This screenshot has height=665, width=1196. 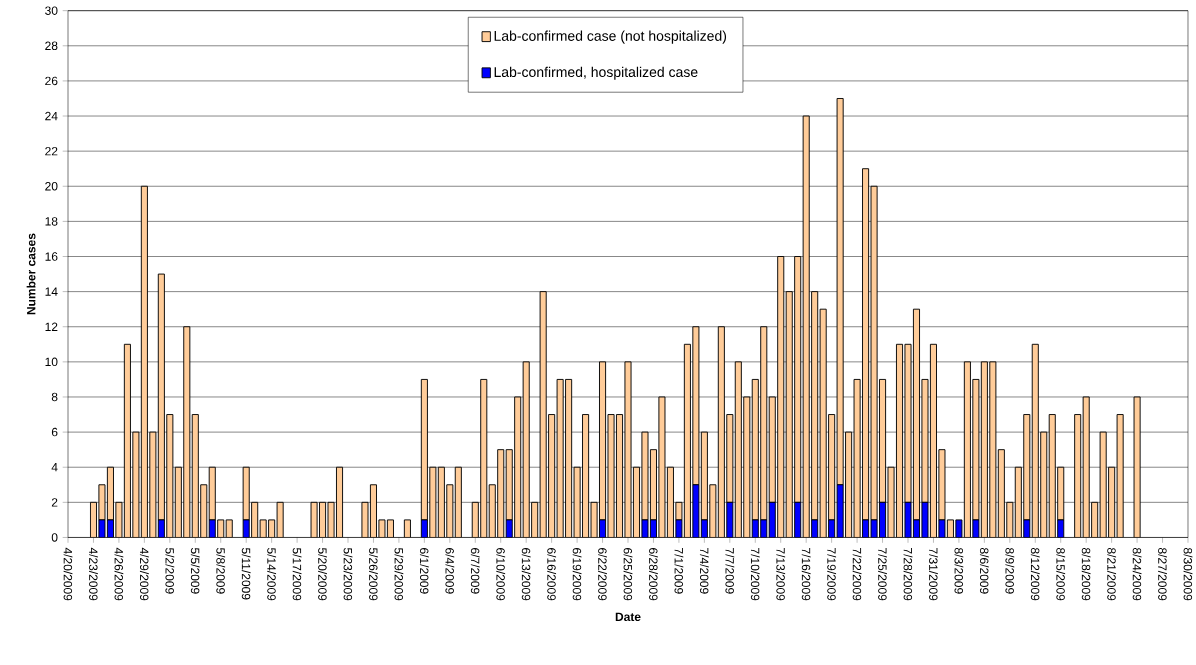 I want to click on y-tick-label: 22, so click(x=51, y=151).